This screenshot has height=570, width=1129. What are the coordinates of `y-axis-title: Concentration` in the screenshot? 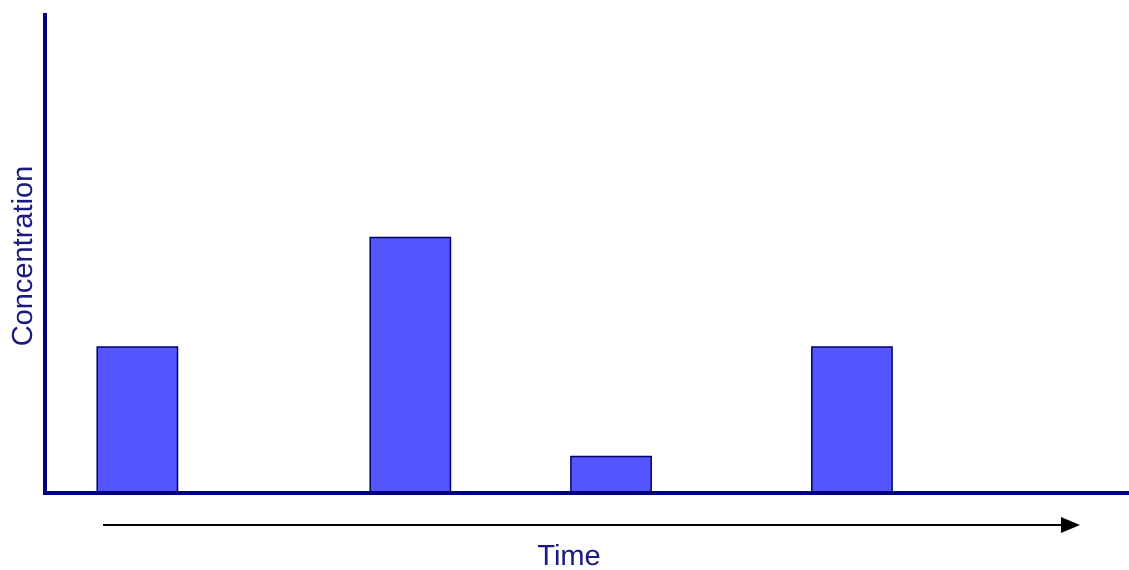 It's located at (23, 256).